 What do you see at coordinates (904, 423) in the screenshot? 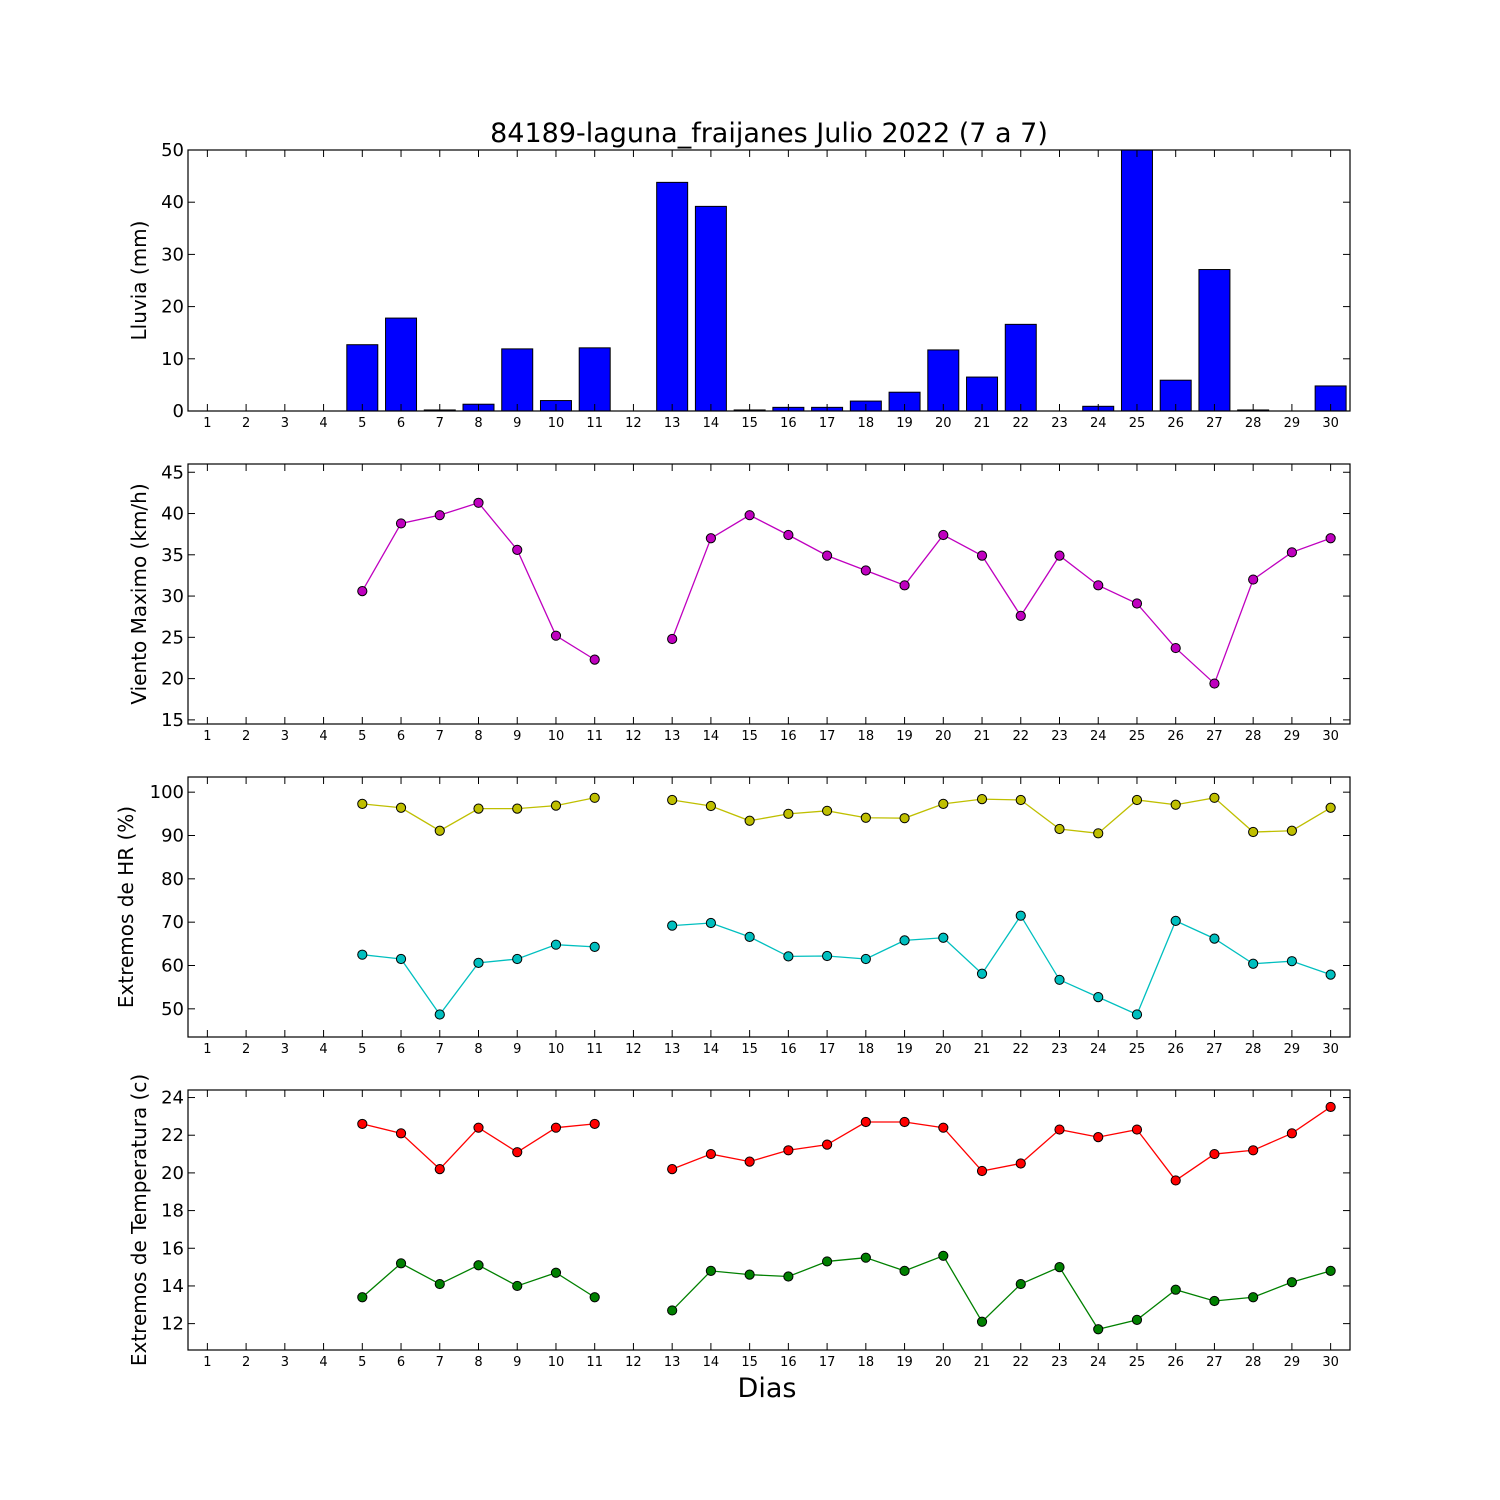
I see `x-tick-label: 19` at bounding box center [904, 423].